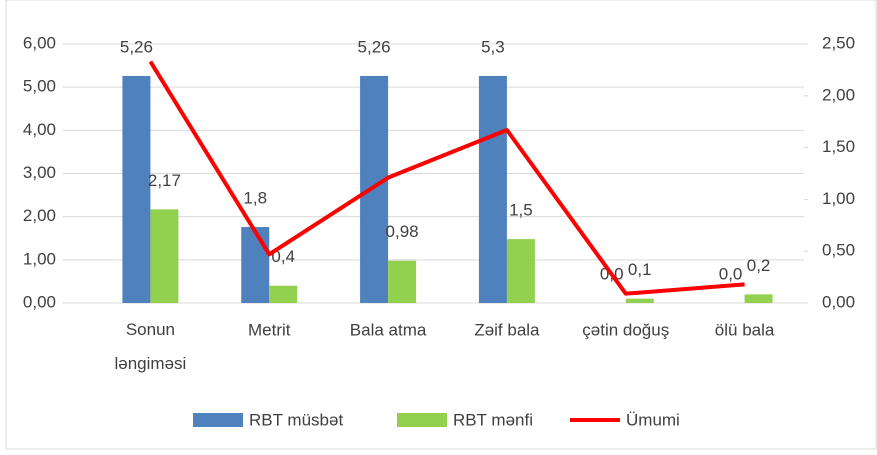  What do you see at coordinates (269, 329) in the screenshot?
I see `x-tick-label: Metrit` at bounding box center [269, 329].